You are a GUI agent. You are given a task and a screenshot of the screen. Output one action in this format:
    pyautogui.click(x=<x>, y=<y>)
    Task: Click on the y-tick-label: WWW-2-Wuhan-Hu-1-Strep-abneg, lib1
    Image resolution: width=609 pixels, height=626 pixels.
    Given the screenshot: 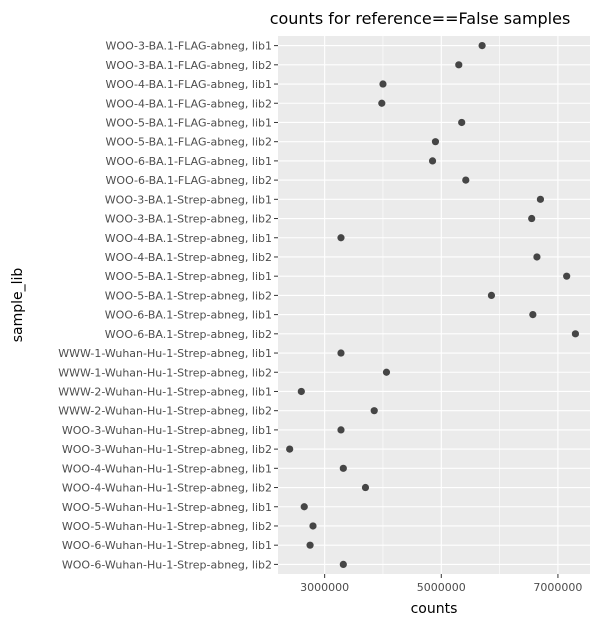 What is the action you would take?
    pyautogui.click(x=165, y=391)
    